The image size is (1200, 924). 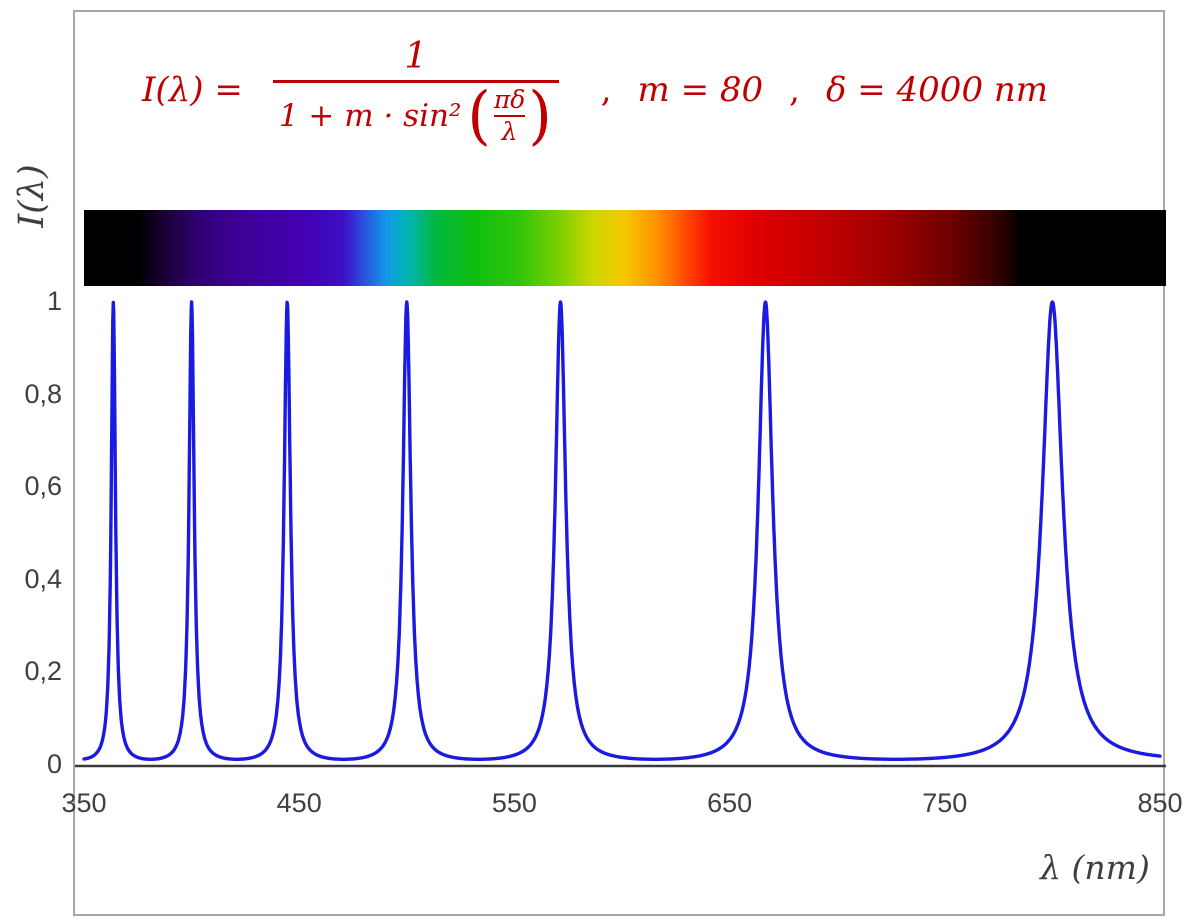 I want to click on x-tick-label: 750, so click(x=945, y=803).